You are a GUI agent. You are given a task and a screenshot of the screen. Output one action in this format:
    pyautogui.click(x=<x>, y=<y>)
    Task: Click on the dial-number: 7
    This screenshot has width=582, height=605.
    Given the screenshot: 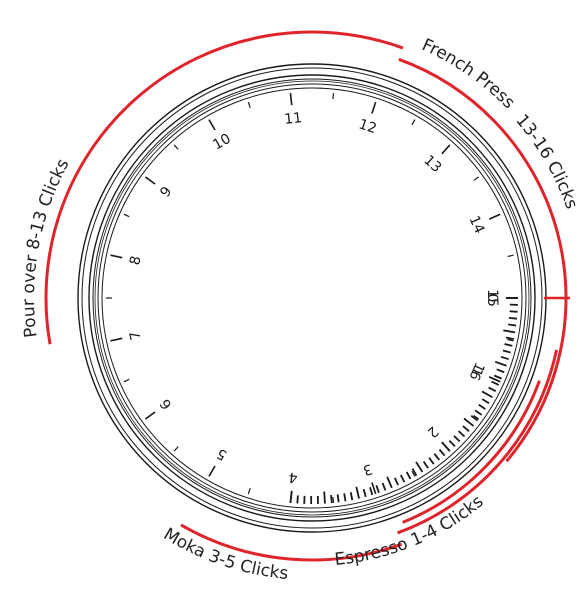 What is the action you would take?
    pyautogui.click(x=136, y=335)
    